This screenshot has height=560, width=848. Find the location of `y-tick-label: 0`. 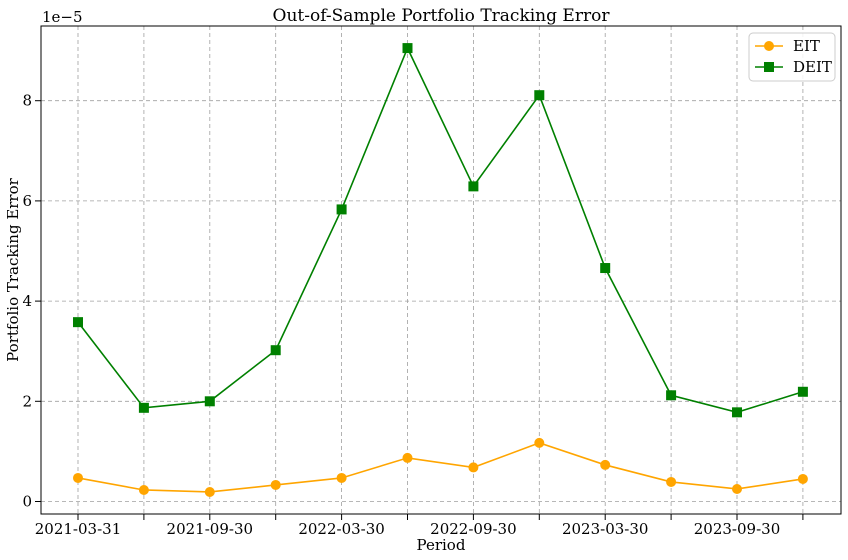

y-tick-label: 0 is located at coordinates (27, 502).